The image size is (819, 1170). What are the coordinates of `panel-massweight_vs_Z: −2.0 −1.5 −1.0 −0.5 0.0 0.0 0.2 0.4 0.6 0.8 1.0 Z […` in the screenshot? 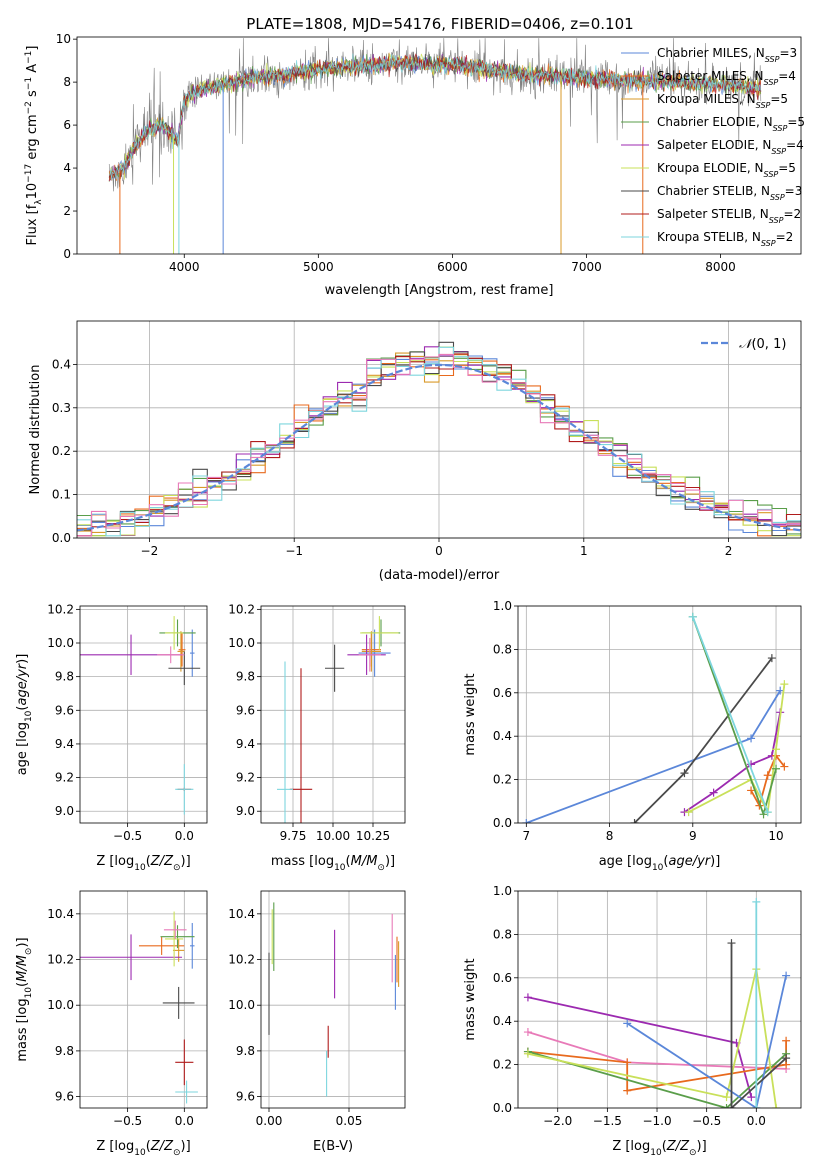 It's located at (632, 1021).